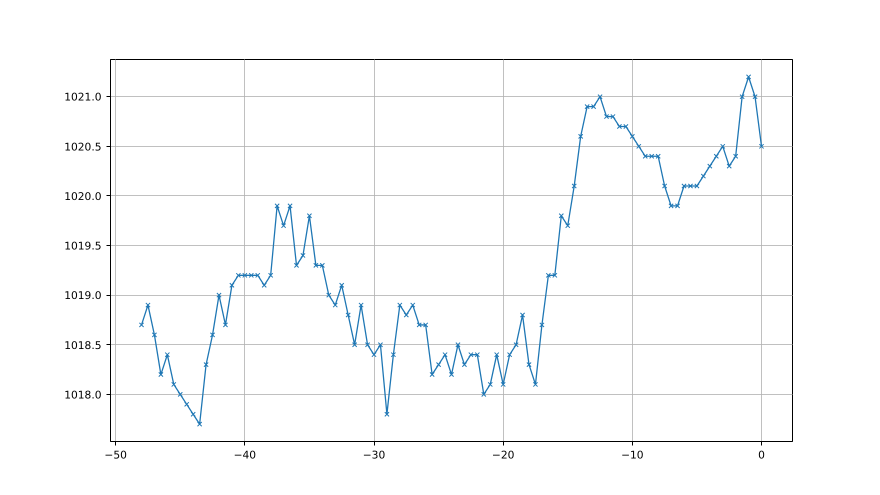 Image resolution: width=880 pixels, height=495 pixels. What do you see at coordinates (83, 295) in the screenshot?
I see `y-tick-label: 1019.0` at bounding box center [83, 295].